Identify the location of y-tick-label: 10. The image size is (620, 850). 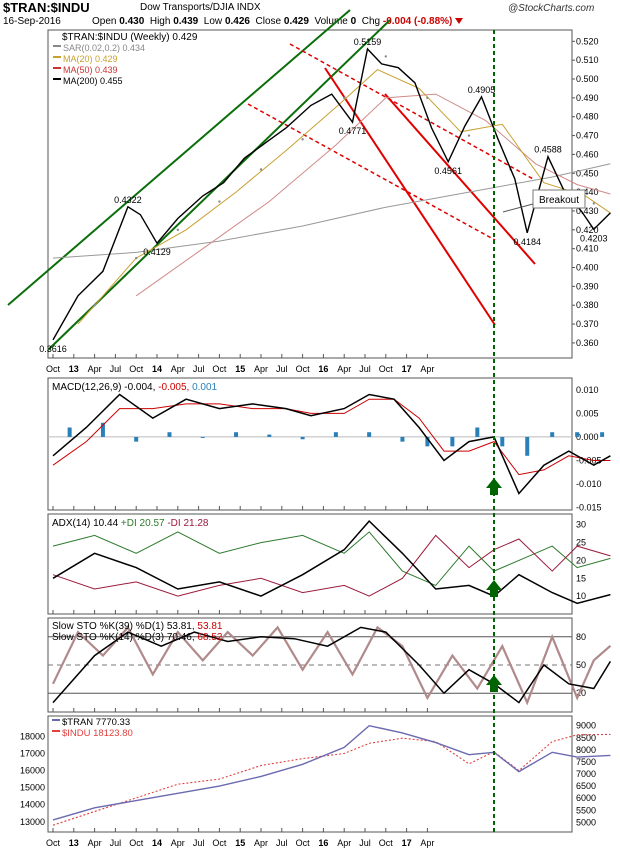
(581, 596).